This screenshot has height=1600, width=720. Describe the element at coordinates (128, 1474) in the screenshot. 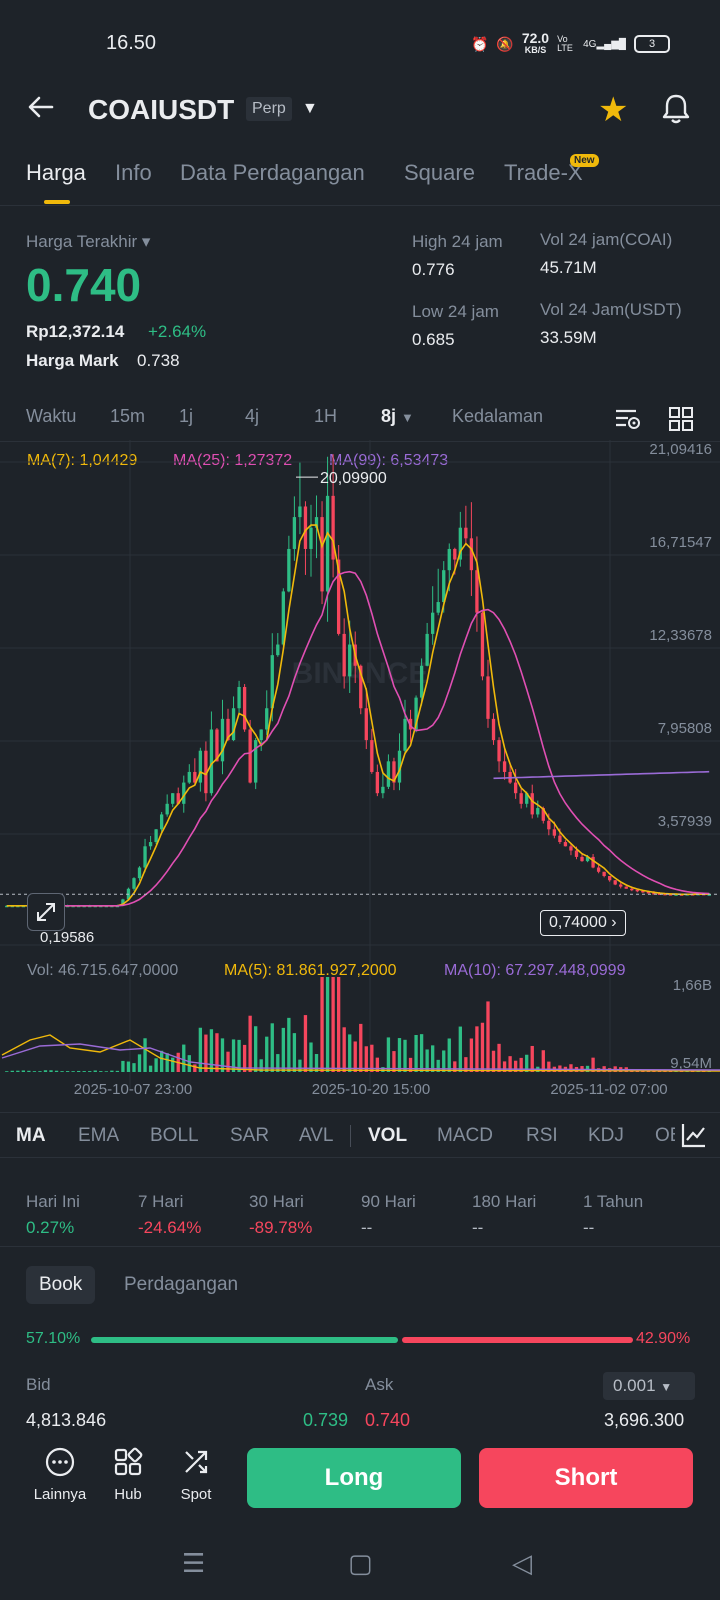

I see `hub-button: Hub` at that location.